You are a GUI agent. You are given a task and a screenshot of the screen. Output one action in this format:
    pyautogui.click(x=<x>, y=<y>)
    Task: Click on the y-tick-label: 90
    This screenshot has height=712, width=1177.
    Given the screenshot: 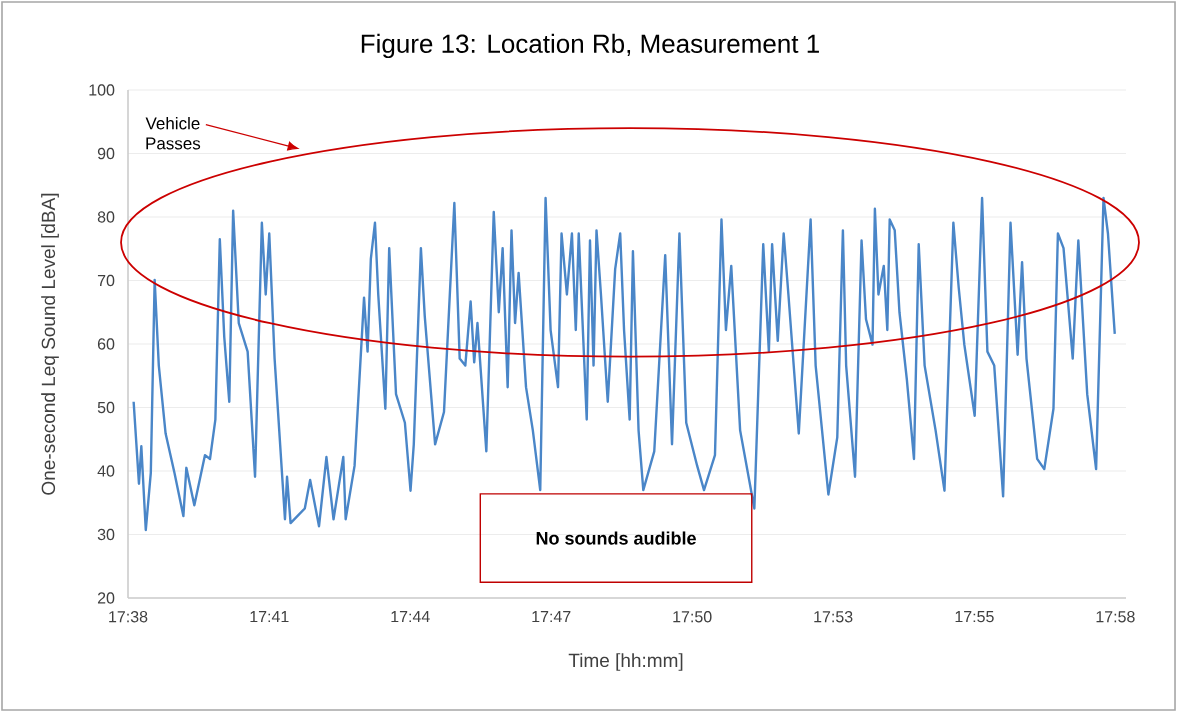 What is the action you would take?
    pyautogui.click(x=106, y=153)
    